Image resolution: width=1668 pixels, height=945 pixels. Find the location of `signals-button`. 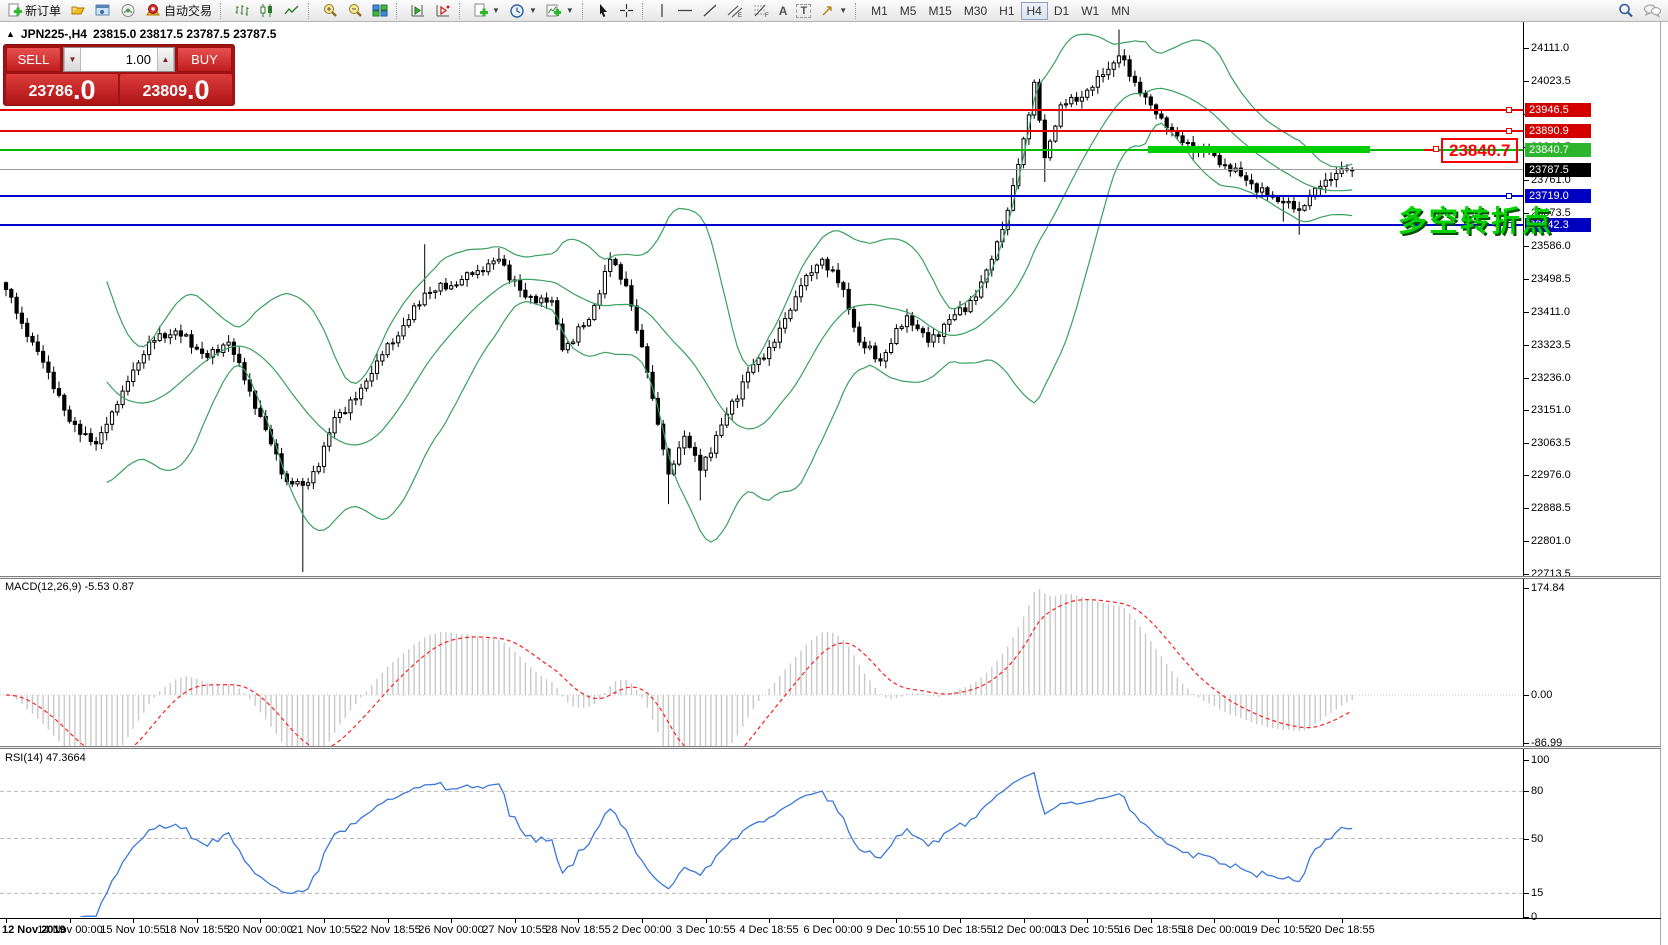

signals-button is located at coordinates (128, 11).